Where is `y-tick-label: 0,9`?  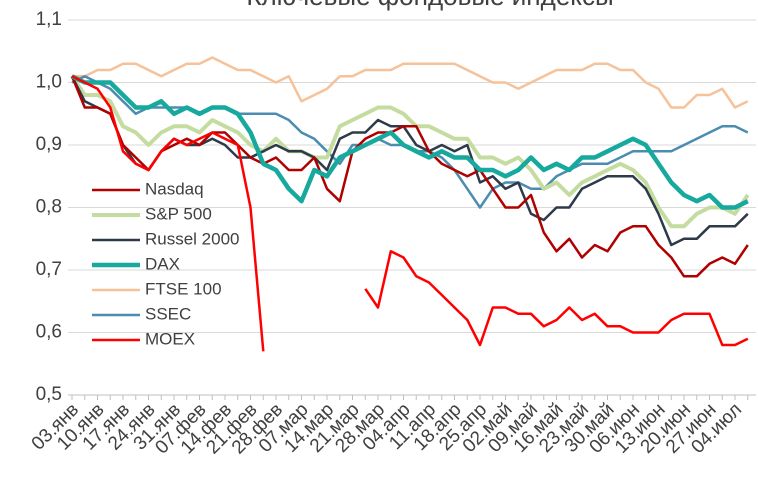 y-tick-label: 0,9 is located at coordinates (49, 144).